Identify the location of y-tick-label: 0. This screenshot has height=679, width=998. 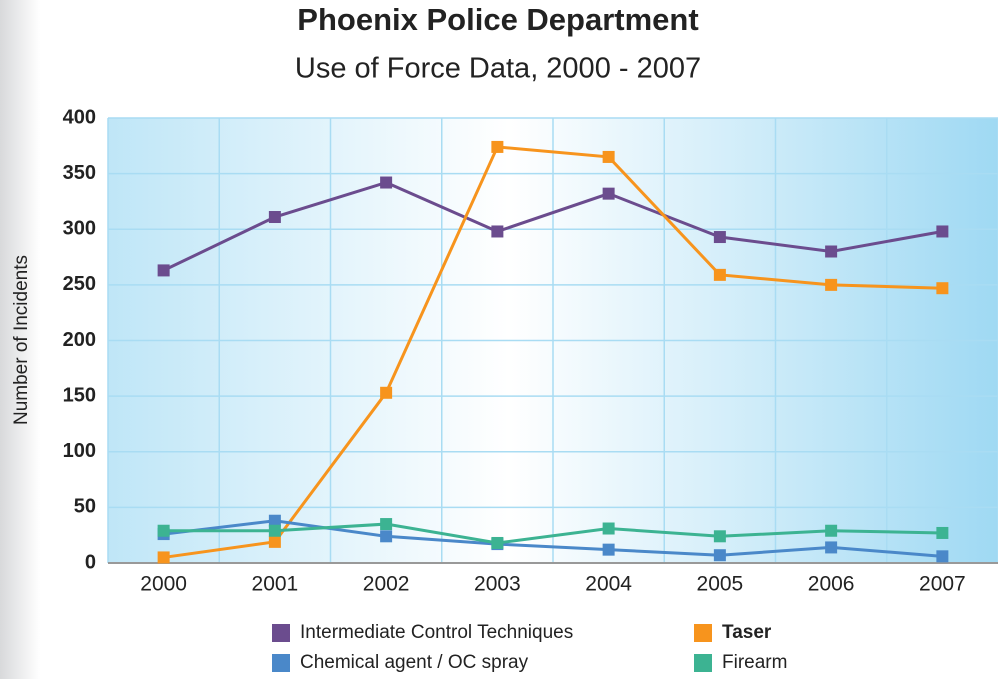
(90, 562).